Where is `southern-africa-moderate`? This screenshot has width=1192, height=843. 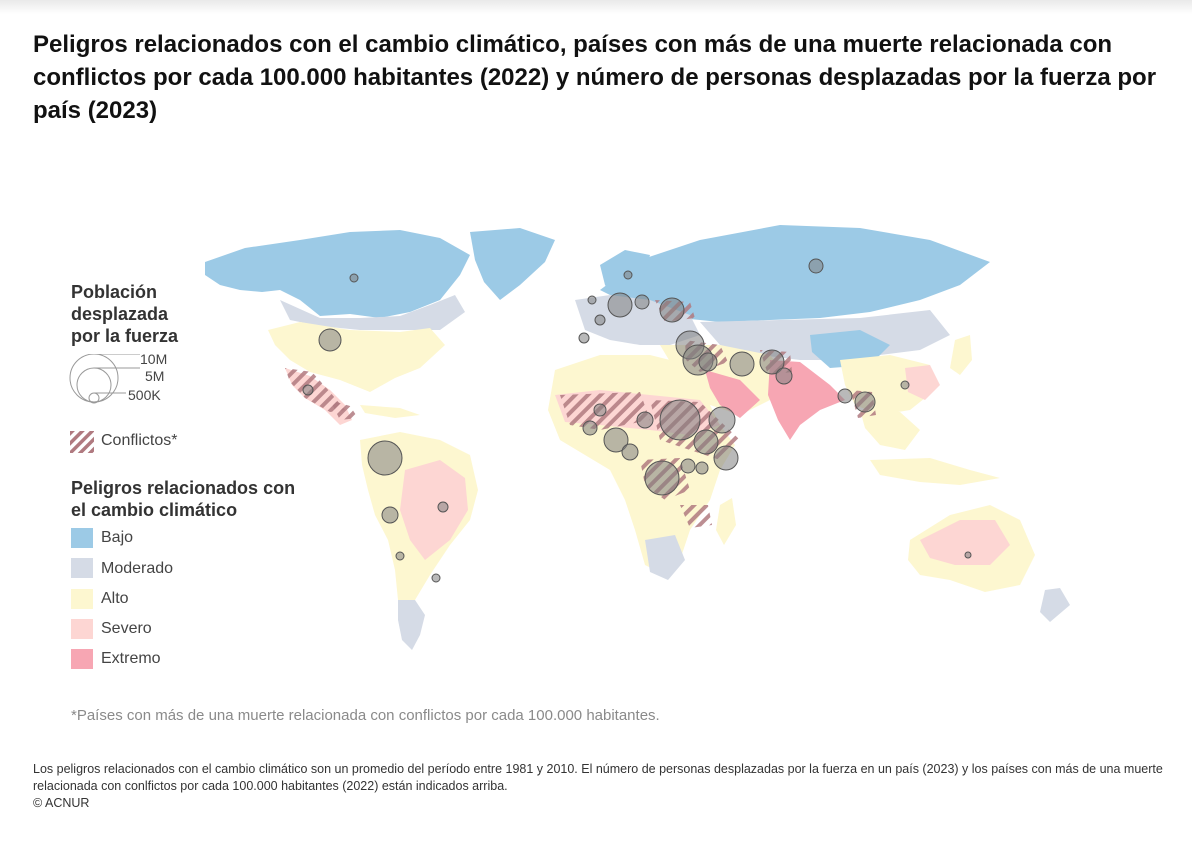
southern-africa-moderate is located at coordinates (665, 557).